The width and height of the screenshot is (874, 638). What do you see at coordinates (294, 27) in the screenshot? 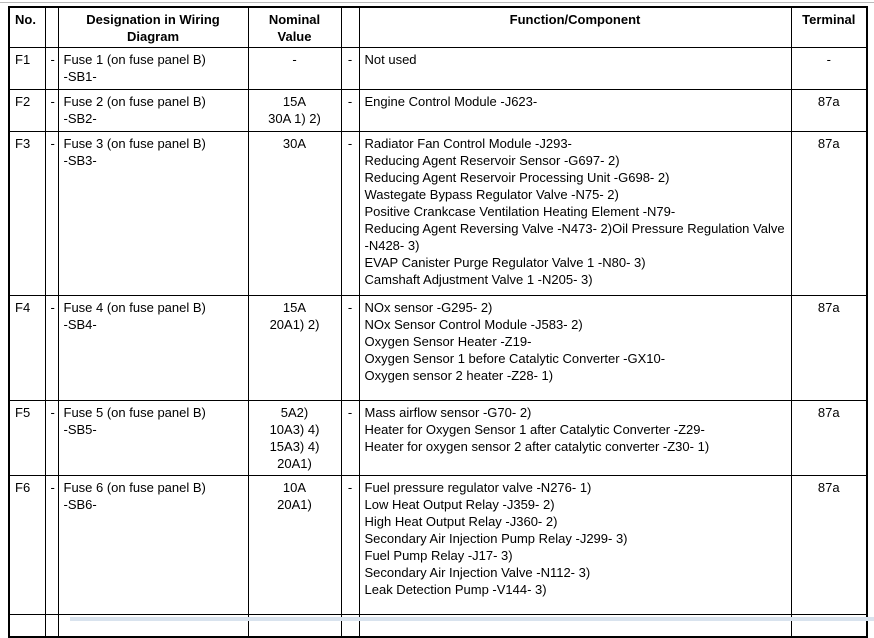
I see `col-header-nominal-value: Nominal Value` at bounding box center [294, 27].